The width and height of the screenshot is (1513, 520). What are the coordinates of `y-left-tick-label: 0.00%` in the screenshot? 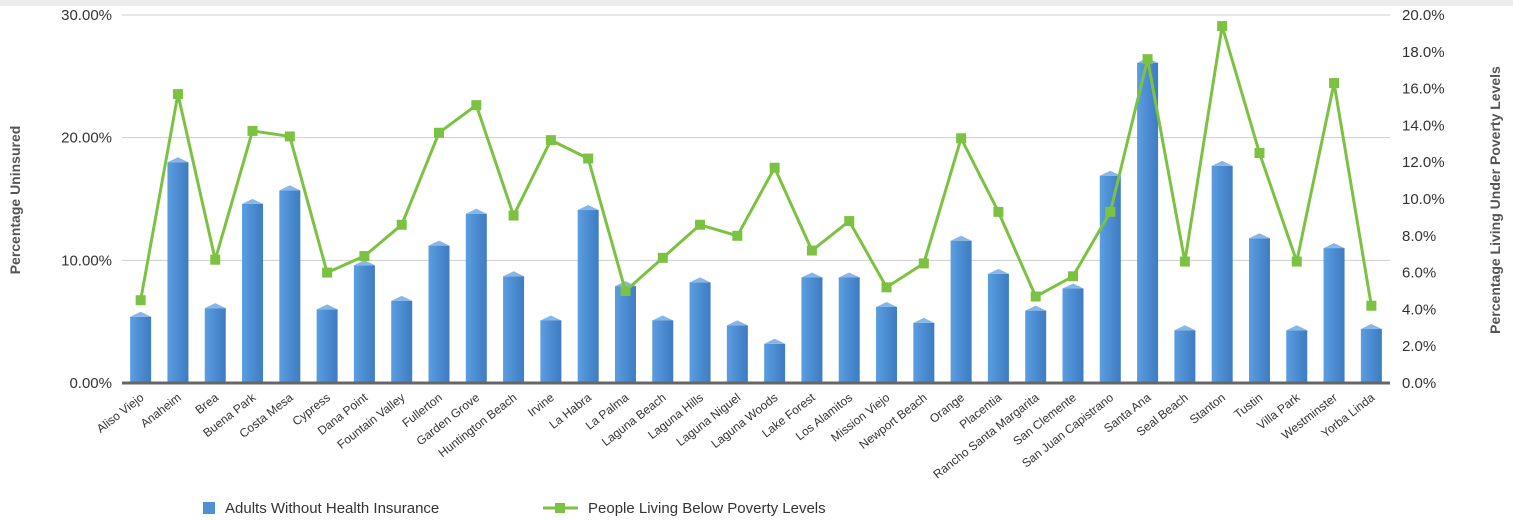 It's located at (90, 383).